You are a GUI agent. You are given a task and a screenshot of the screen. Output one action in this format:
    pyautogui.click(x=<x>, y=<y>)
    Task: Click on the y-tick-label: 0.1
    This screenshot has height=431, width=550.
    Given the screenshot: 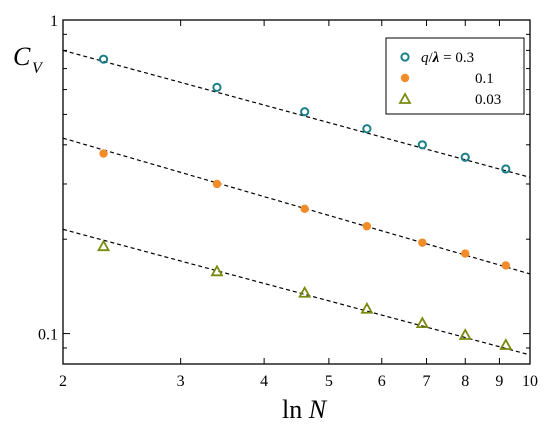 What is the action you would take?
    pyautogui.click(x=48, y=335)
    